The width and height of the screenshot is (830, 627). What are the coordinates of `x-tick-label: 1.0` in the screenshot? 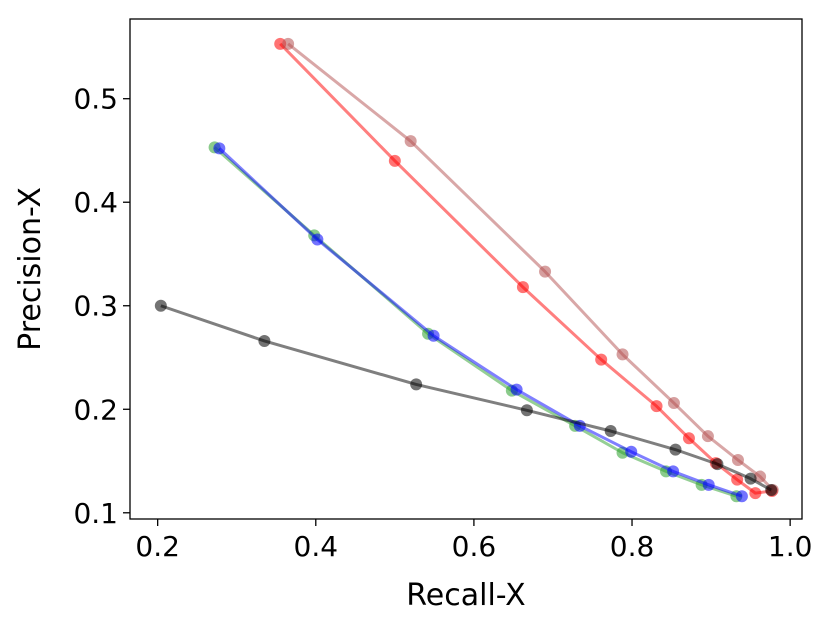 It's located at (790, 546).